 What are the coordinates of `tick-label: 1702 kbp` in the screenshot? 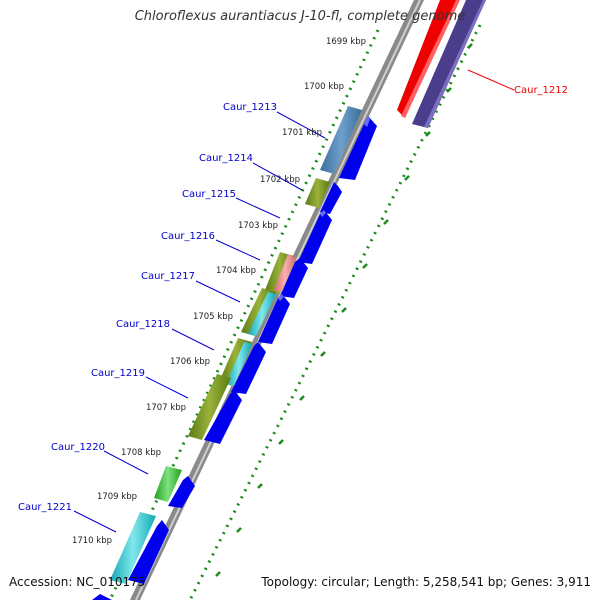 It's located at (280, 180).